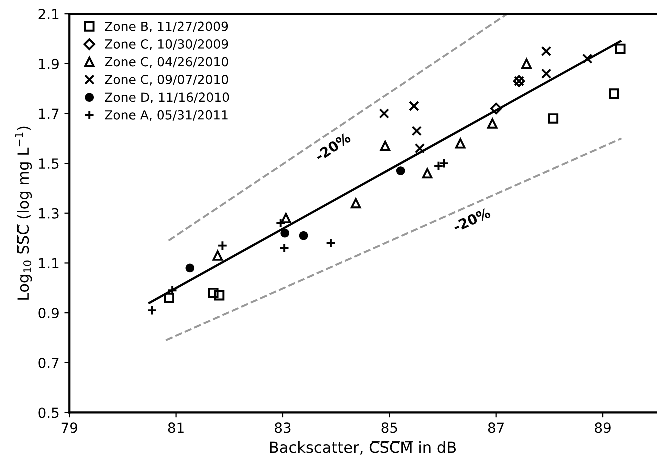  Describe the element at coordinates (48, 313) in the screenshot. I see `y-tick-label: 0.9` at that location.